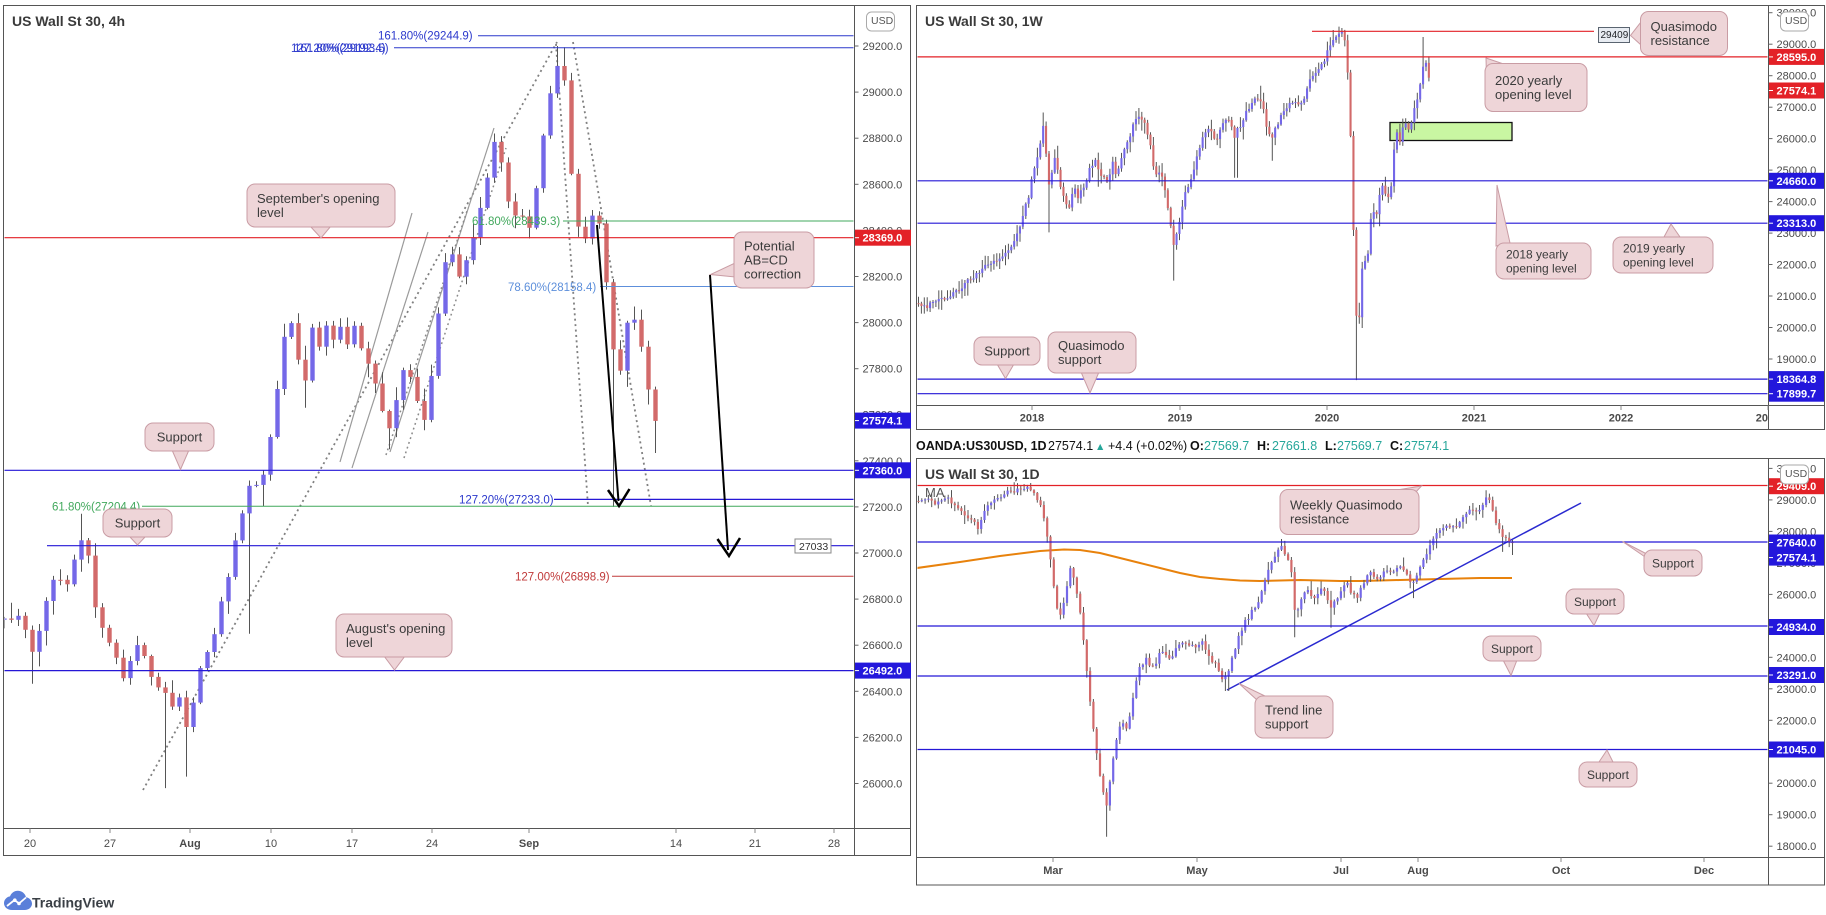  I want to click on svg-text: 21, so click(755, 844).